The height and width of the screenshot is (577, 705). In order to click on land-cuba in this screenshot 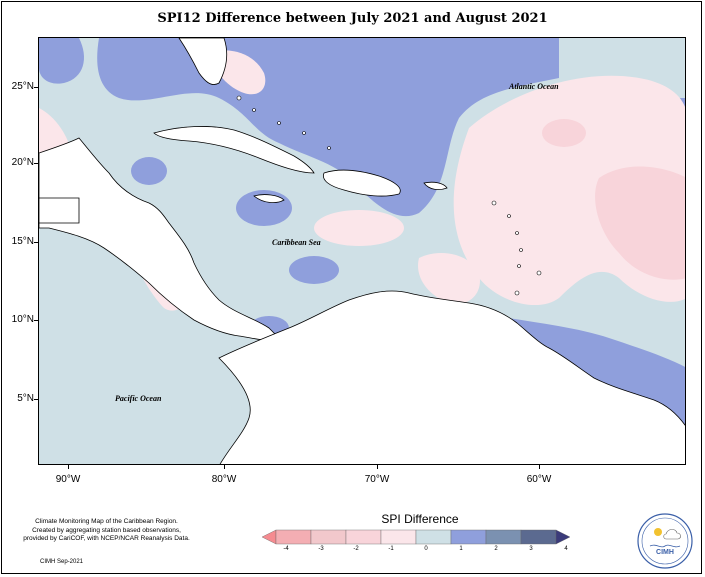, I will do `click(234, 150)`.